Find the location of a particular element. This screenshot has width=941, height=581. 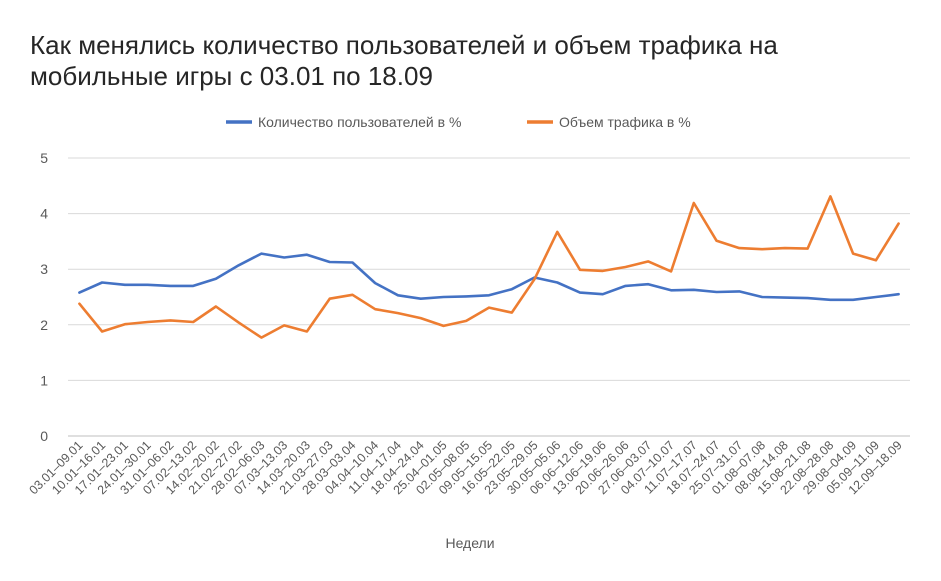

series-line-users is located at coordinates (489, 277).